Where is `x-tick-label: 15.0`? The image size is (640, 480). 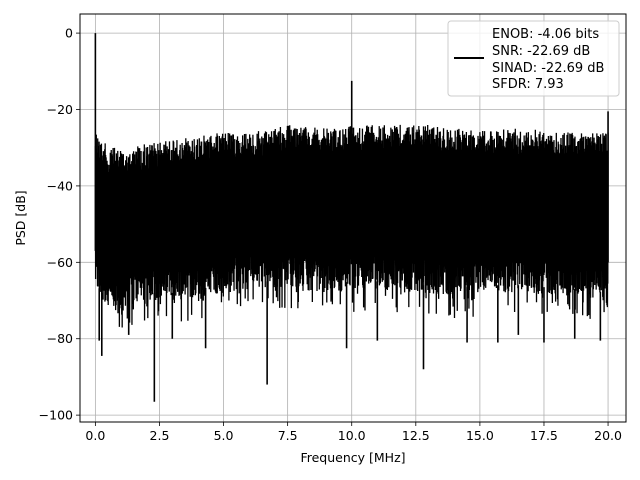 x-tick-label: 15.0 is located at coordinates (480, 435).